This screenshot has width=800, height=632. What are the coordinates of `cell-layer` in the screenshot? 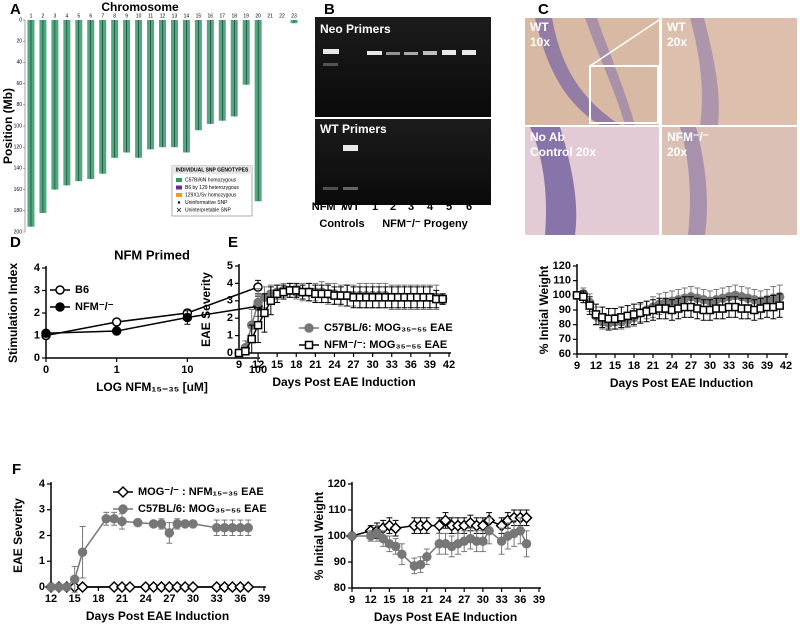 It's located at (577, 71).